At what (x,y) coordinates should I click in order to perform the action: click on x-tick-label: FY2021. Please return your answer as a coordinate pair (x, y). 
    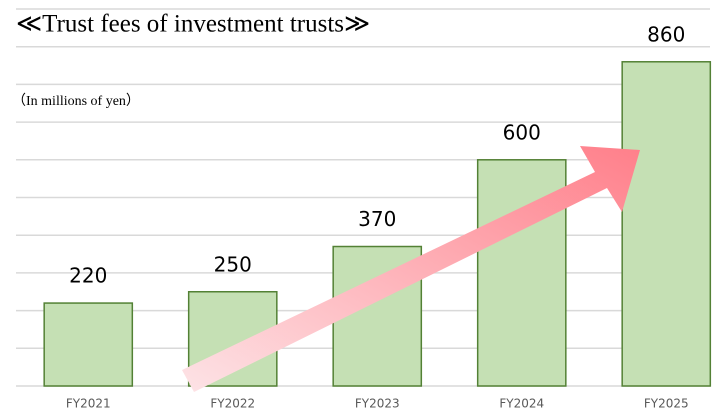
    Looking at the image, I should click on (88, 404).